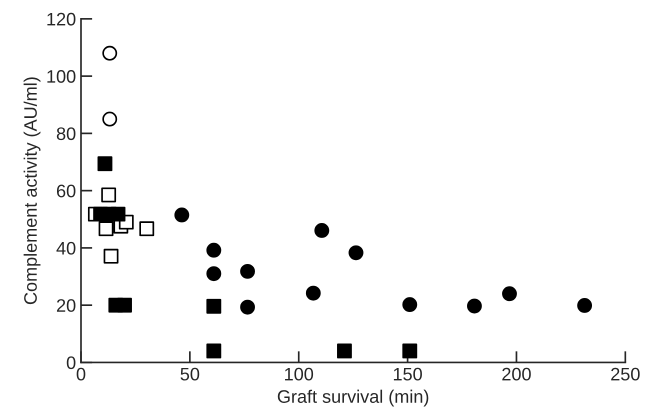 The height and width of the screenshot is (419, 648). What do you see at coordinates (66, 248) in the screenshot?
I see `y-tick-label: 40` at bounding box center [66, 248].